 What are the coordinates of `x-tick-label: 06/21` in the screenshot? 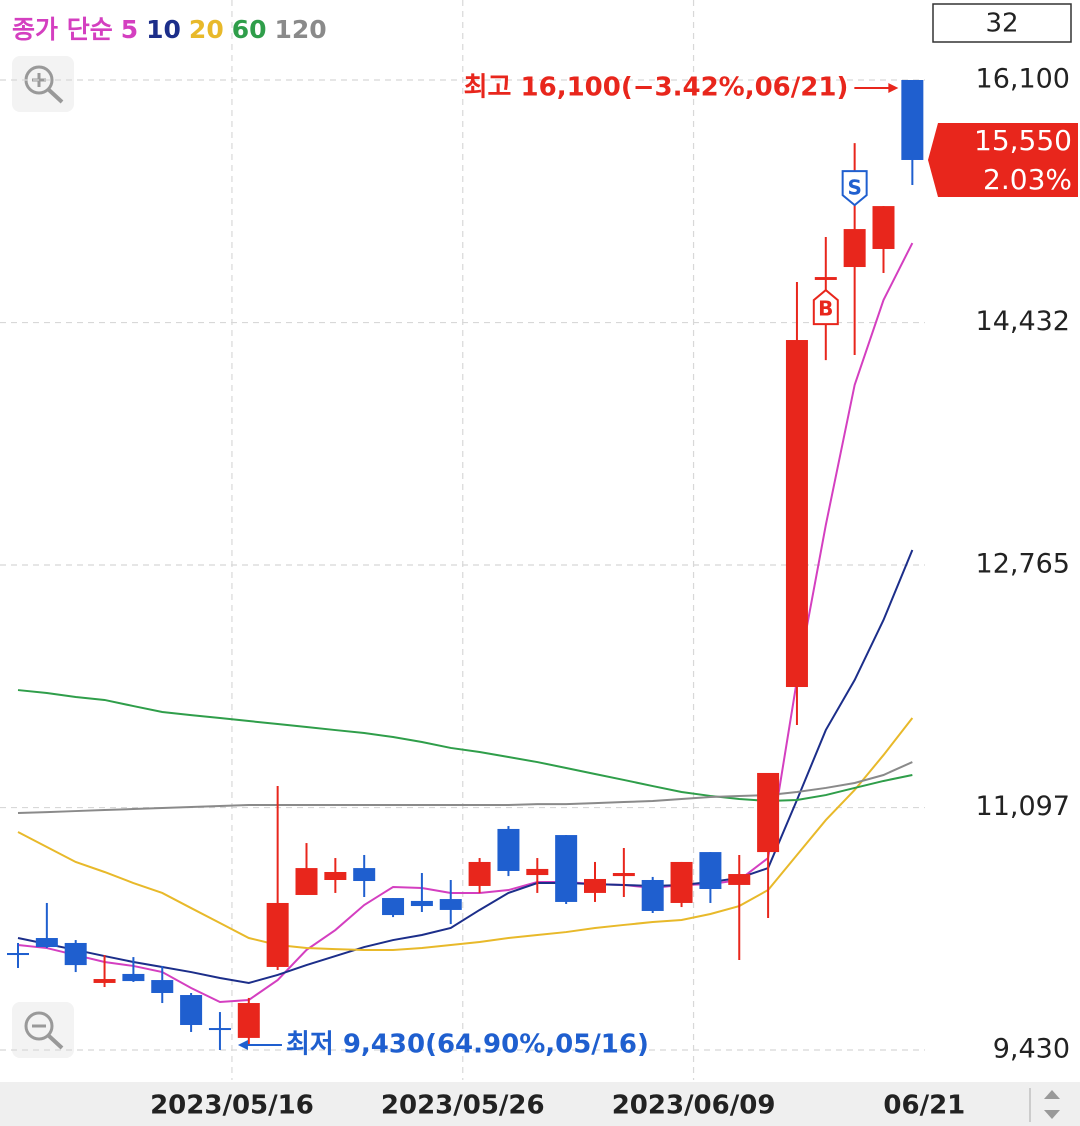 It's located at (924, 1106).